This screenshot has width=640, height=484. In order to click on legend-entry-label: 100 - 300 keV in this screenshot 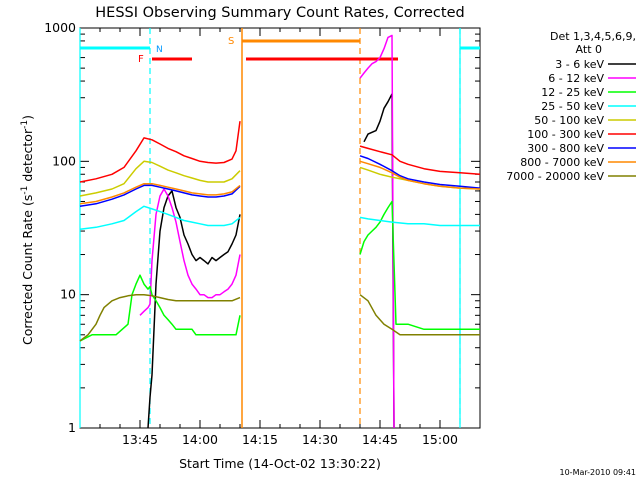, I will do `click(565, 134)`.